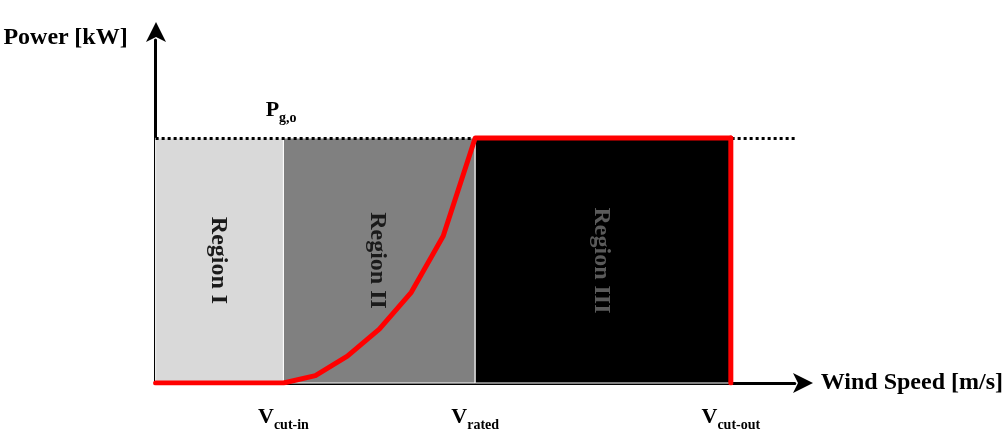 The image size is (1006, 443). Describe the element at coordinates (911, 381) in the screenshot. I see `x-axis-title: Wind Speed [m/s]` at that location.